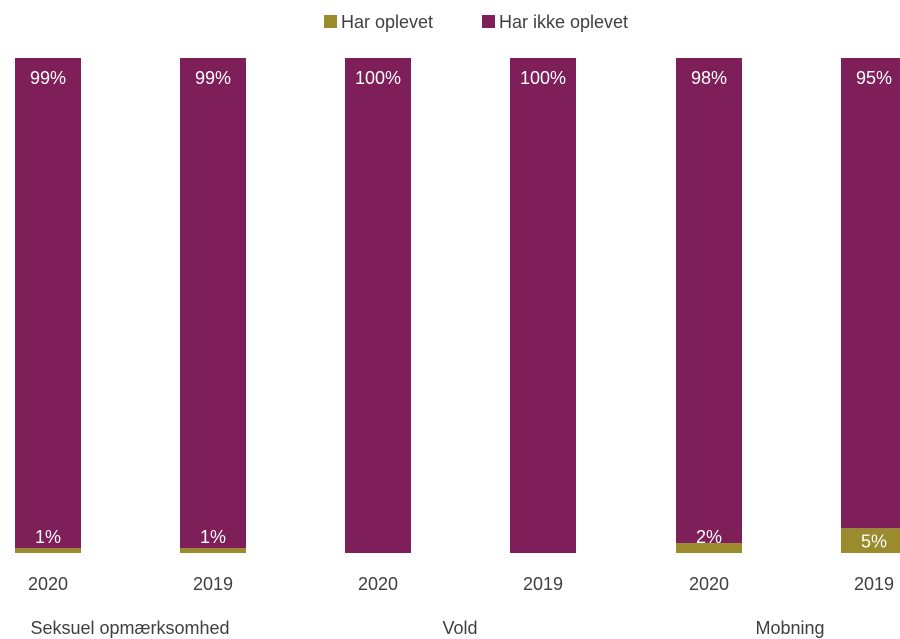 This screenshot has height=639, width=900. What do you see at coordinates (213, 550) in the screenshot?
I see `bar-segment-s1-c2` at bounding box center [213, 550].